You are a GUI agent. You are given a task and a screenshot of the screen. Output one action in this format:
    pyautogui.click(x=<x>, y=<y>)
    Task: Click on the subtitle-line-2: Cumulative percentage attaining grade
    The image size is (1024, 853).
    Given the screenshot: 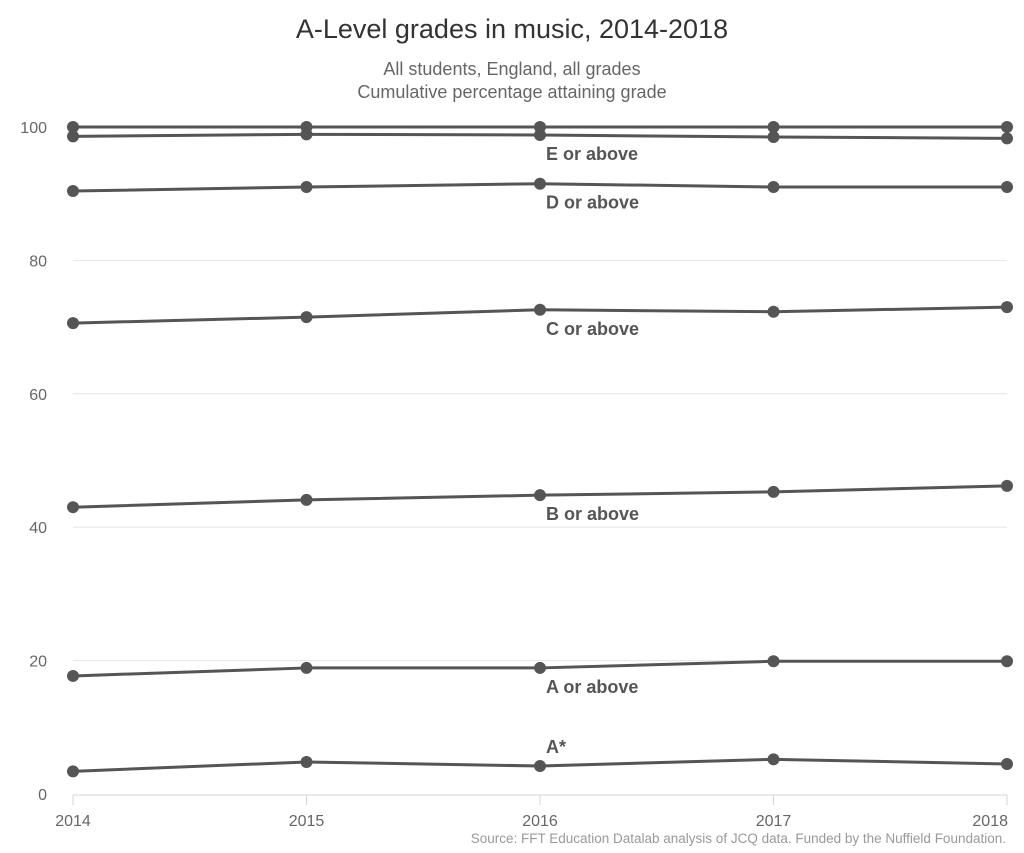 What is the action you would take?
    pyautogui.click(x=512, y=92)
    